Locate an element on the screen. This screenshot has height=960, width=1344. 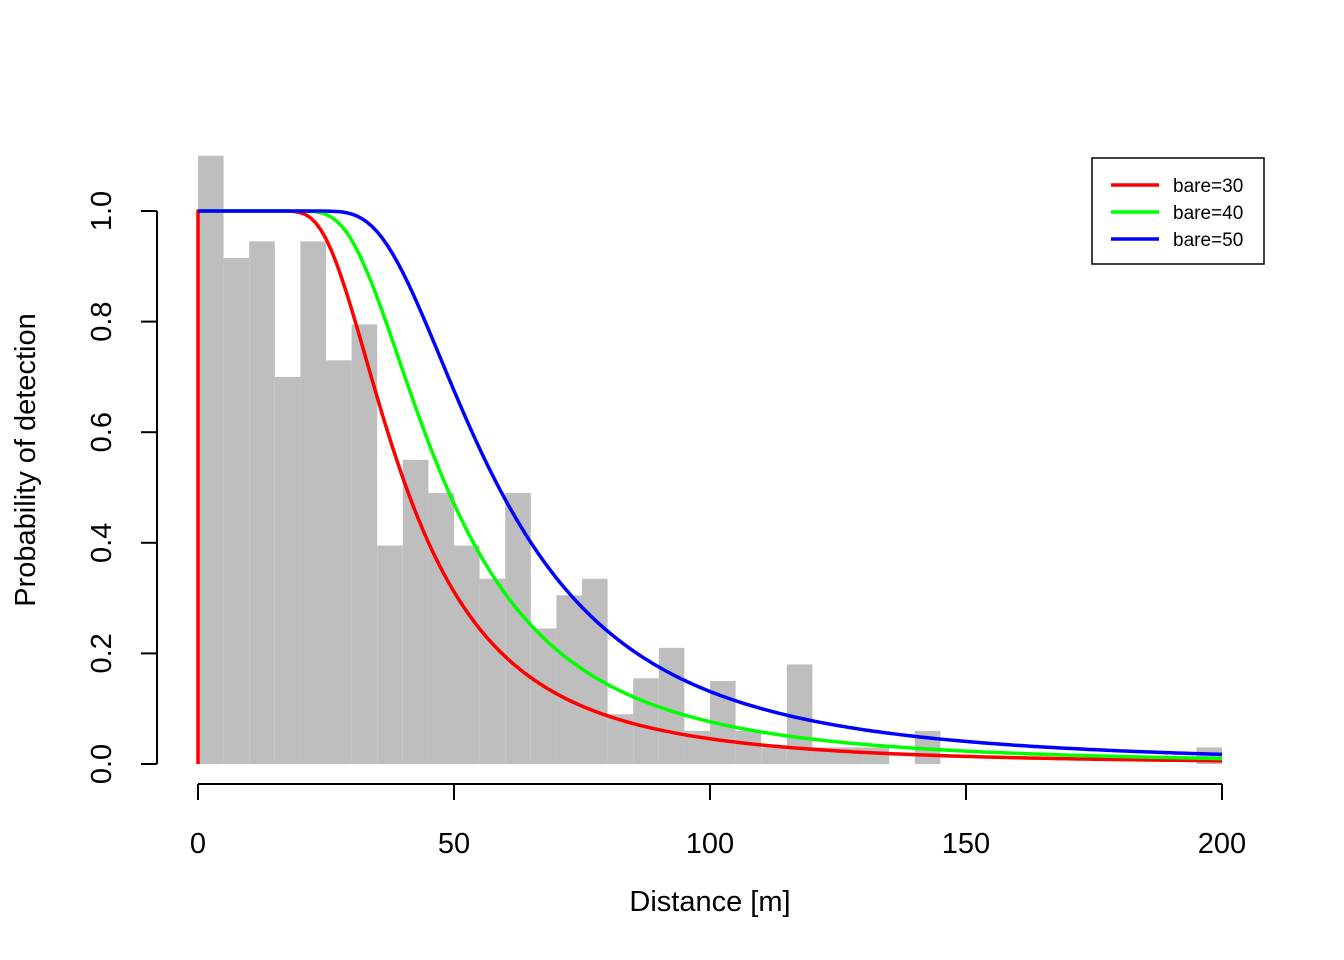
x-axis-ticks: 0 50 100 150 200 is located at coordinates (718, 822).